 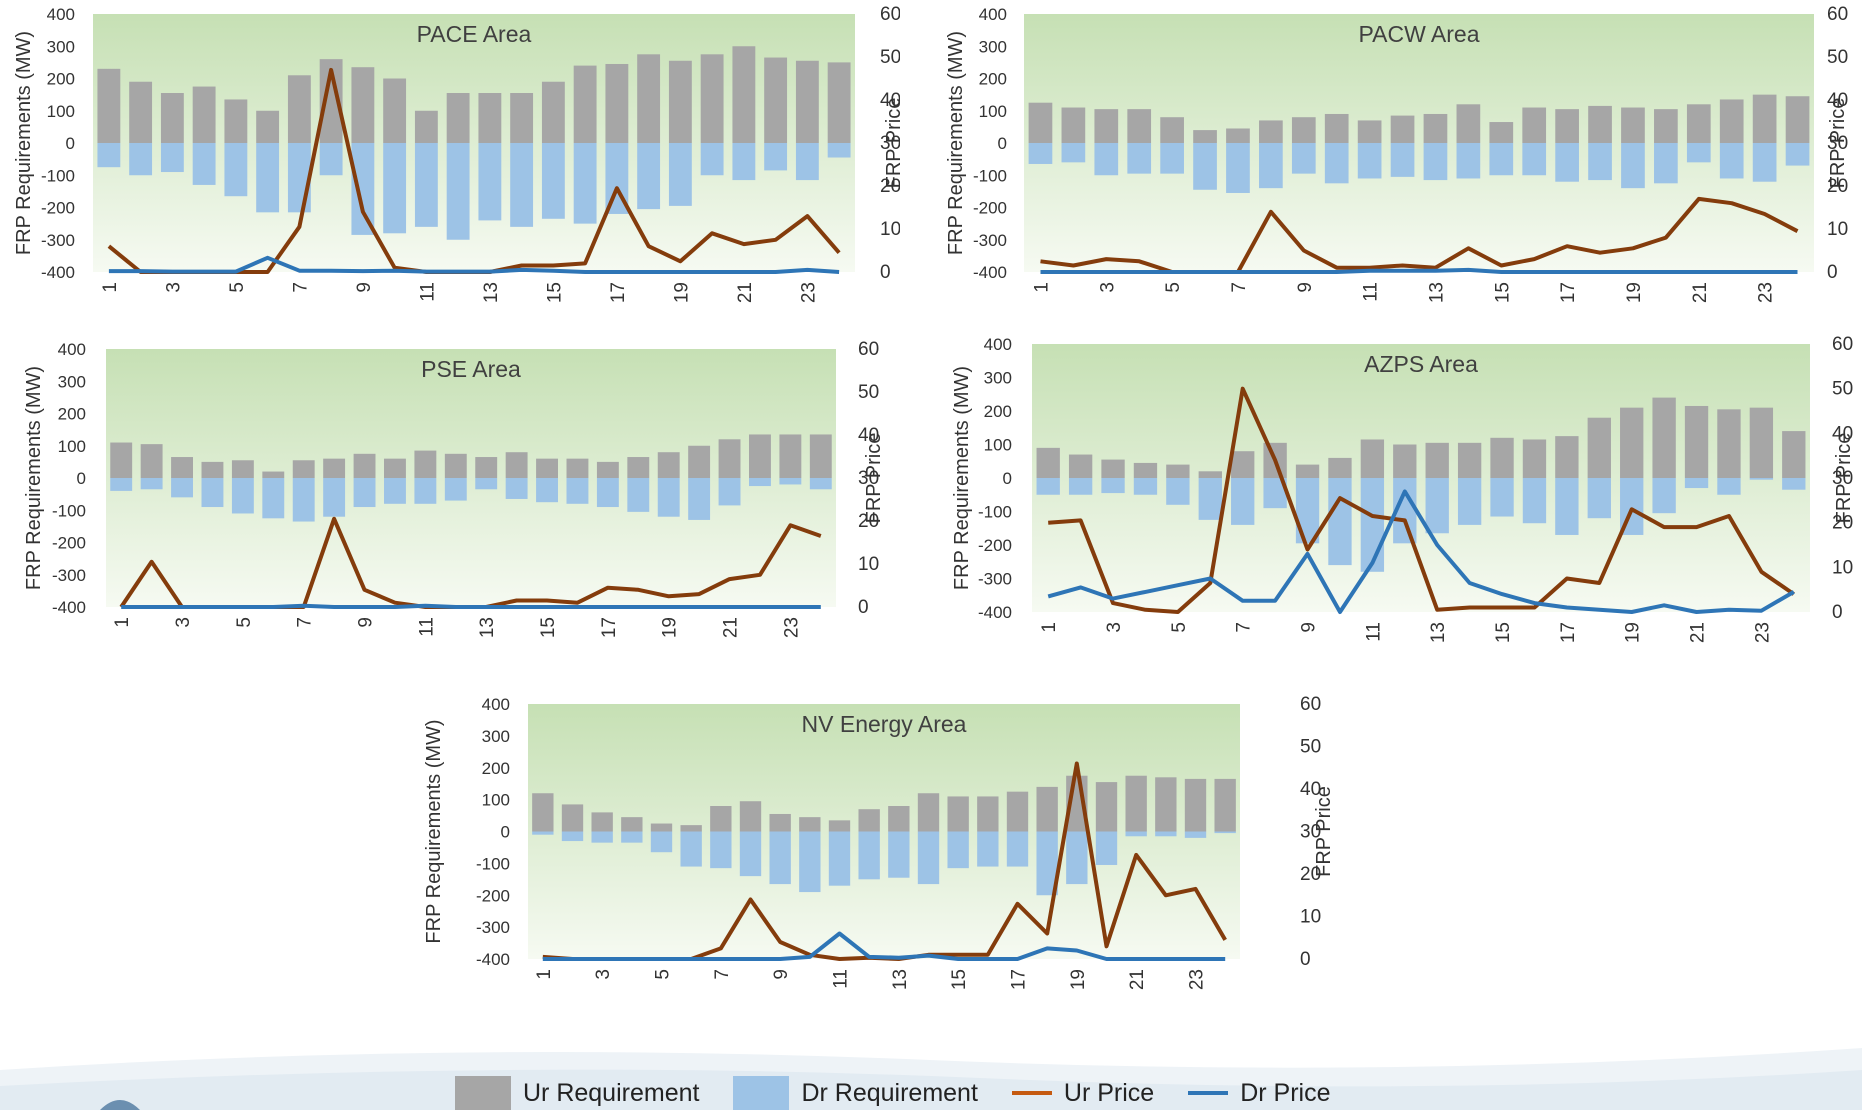 I want to click on x-tick-label: 1, so click(x=1041, y=287).